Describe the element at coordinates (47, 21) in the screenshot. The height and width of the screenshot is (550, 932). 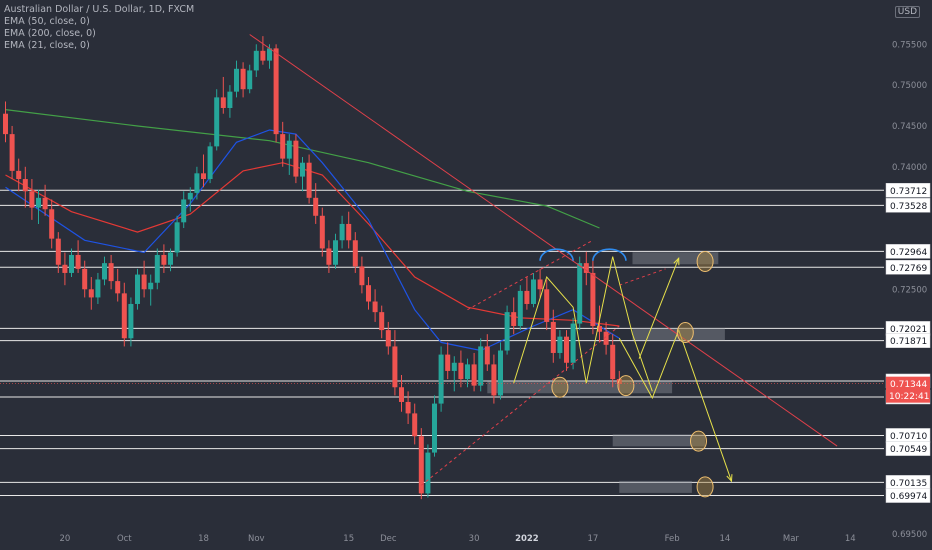
I see `legend-ema-50: EMA (50, close, 0)` at that location.